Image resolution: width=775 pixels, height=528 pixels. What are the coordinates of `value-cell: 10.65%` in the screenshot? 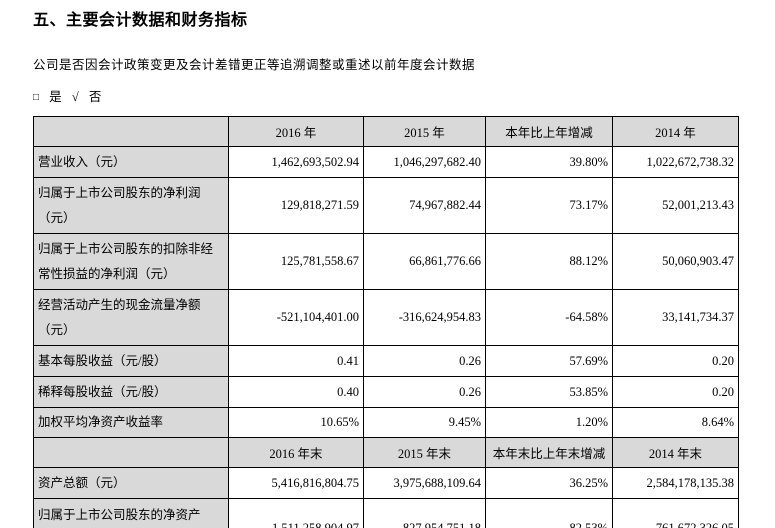 It's located at (296, 422).